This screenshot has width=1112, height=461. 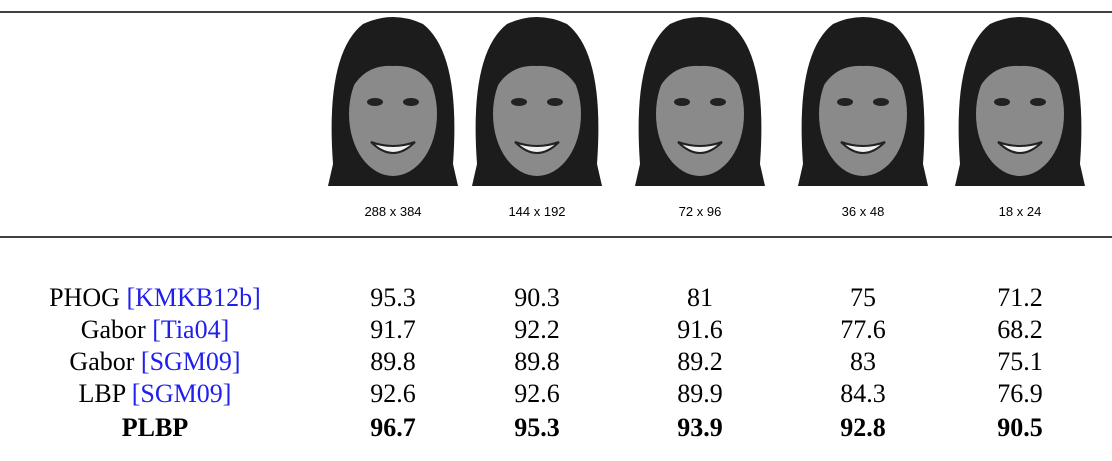 What do you see at coordinates (1020, 361) in the screenshot?
I see `accuracy-value: 75.1` at bounding box center [1020, 361].